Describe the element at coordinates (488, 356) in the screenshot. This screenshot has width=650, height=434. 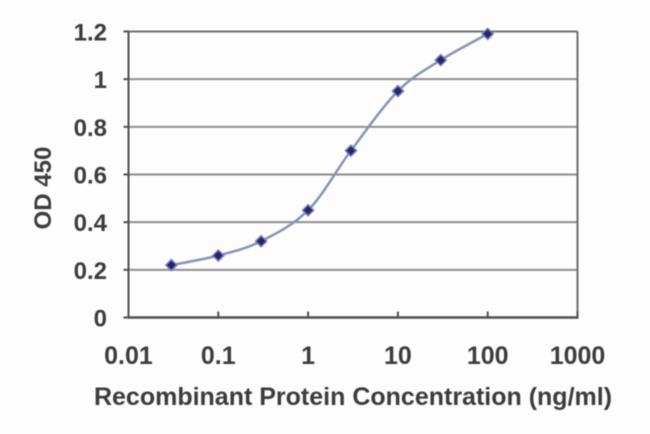
I see `x-tick-label: 100` at that location.